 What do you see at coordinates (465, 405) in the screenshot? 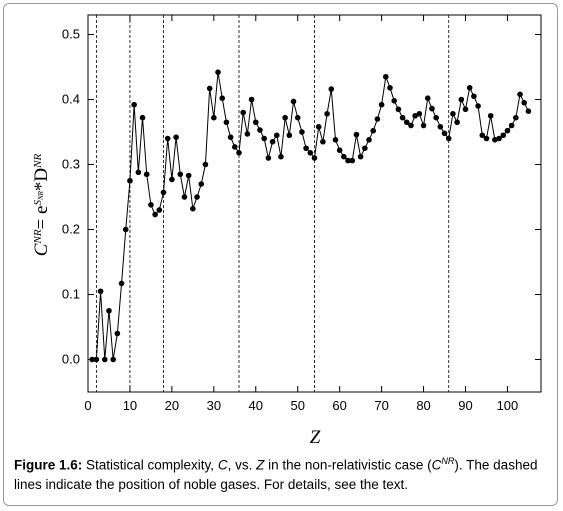
I see `x-tick-label: 90` at bounding box center [465, 405].